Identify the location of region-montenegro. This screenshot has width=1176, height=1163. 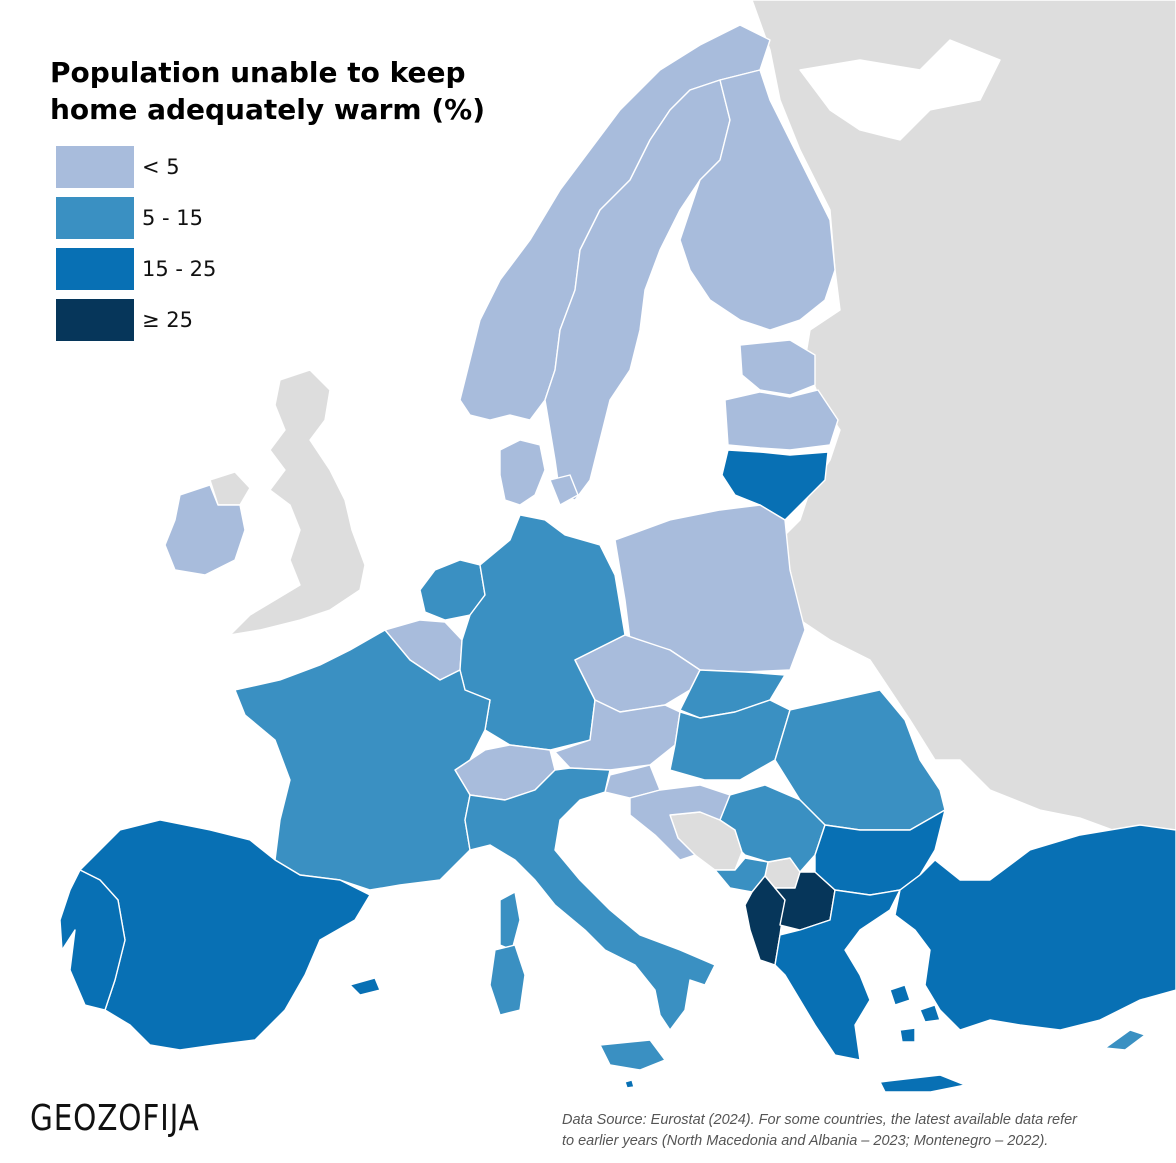
(741, 875).